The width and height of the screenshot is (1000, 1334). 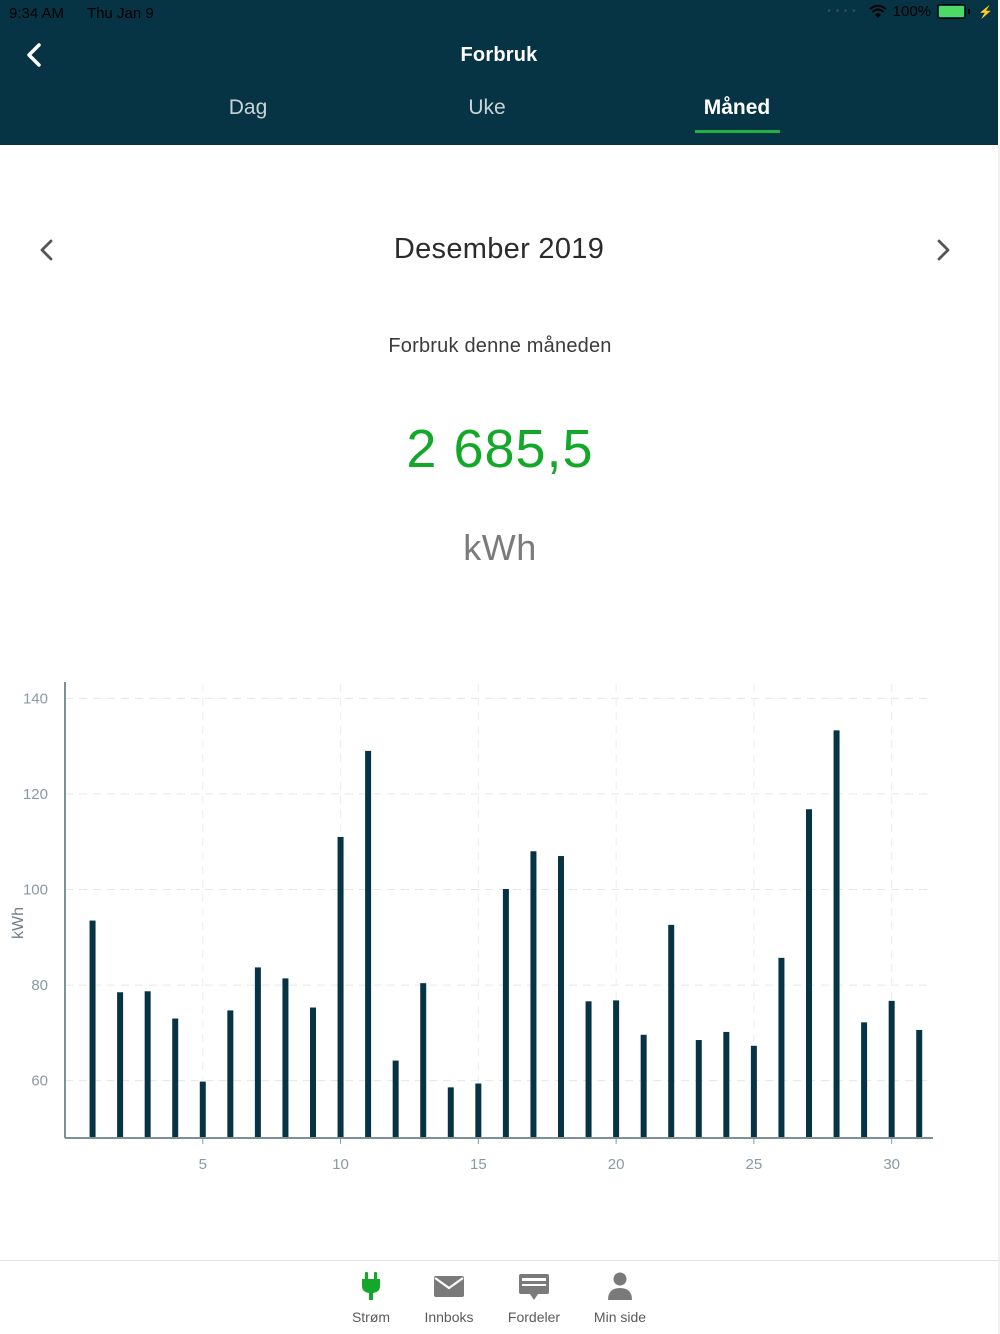 What do you see at coordinates (500, 449) in the screenshot?
I see `usage-total-value: 2 685,5` at bounding box center [500, 449].